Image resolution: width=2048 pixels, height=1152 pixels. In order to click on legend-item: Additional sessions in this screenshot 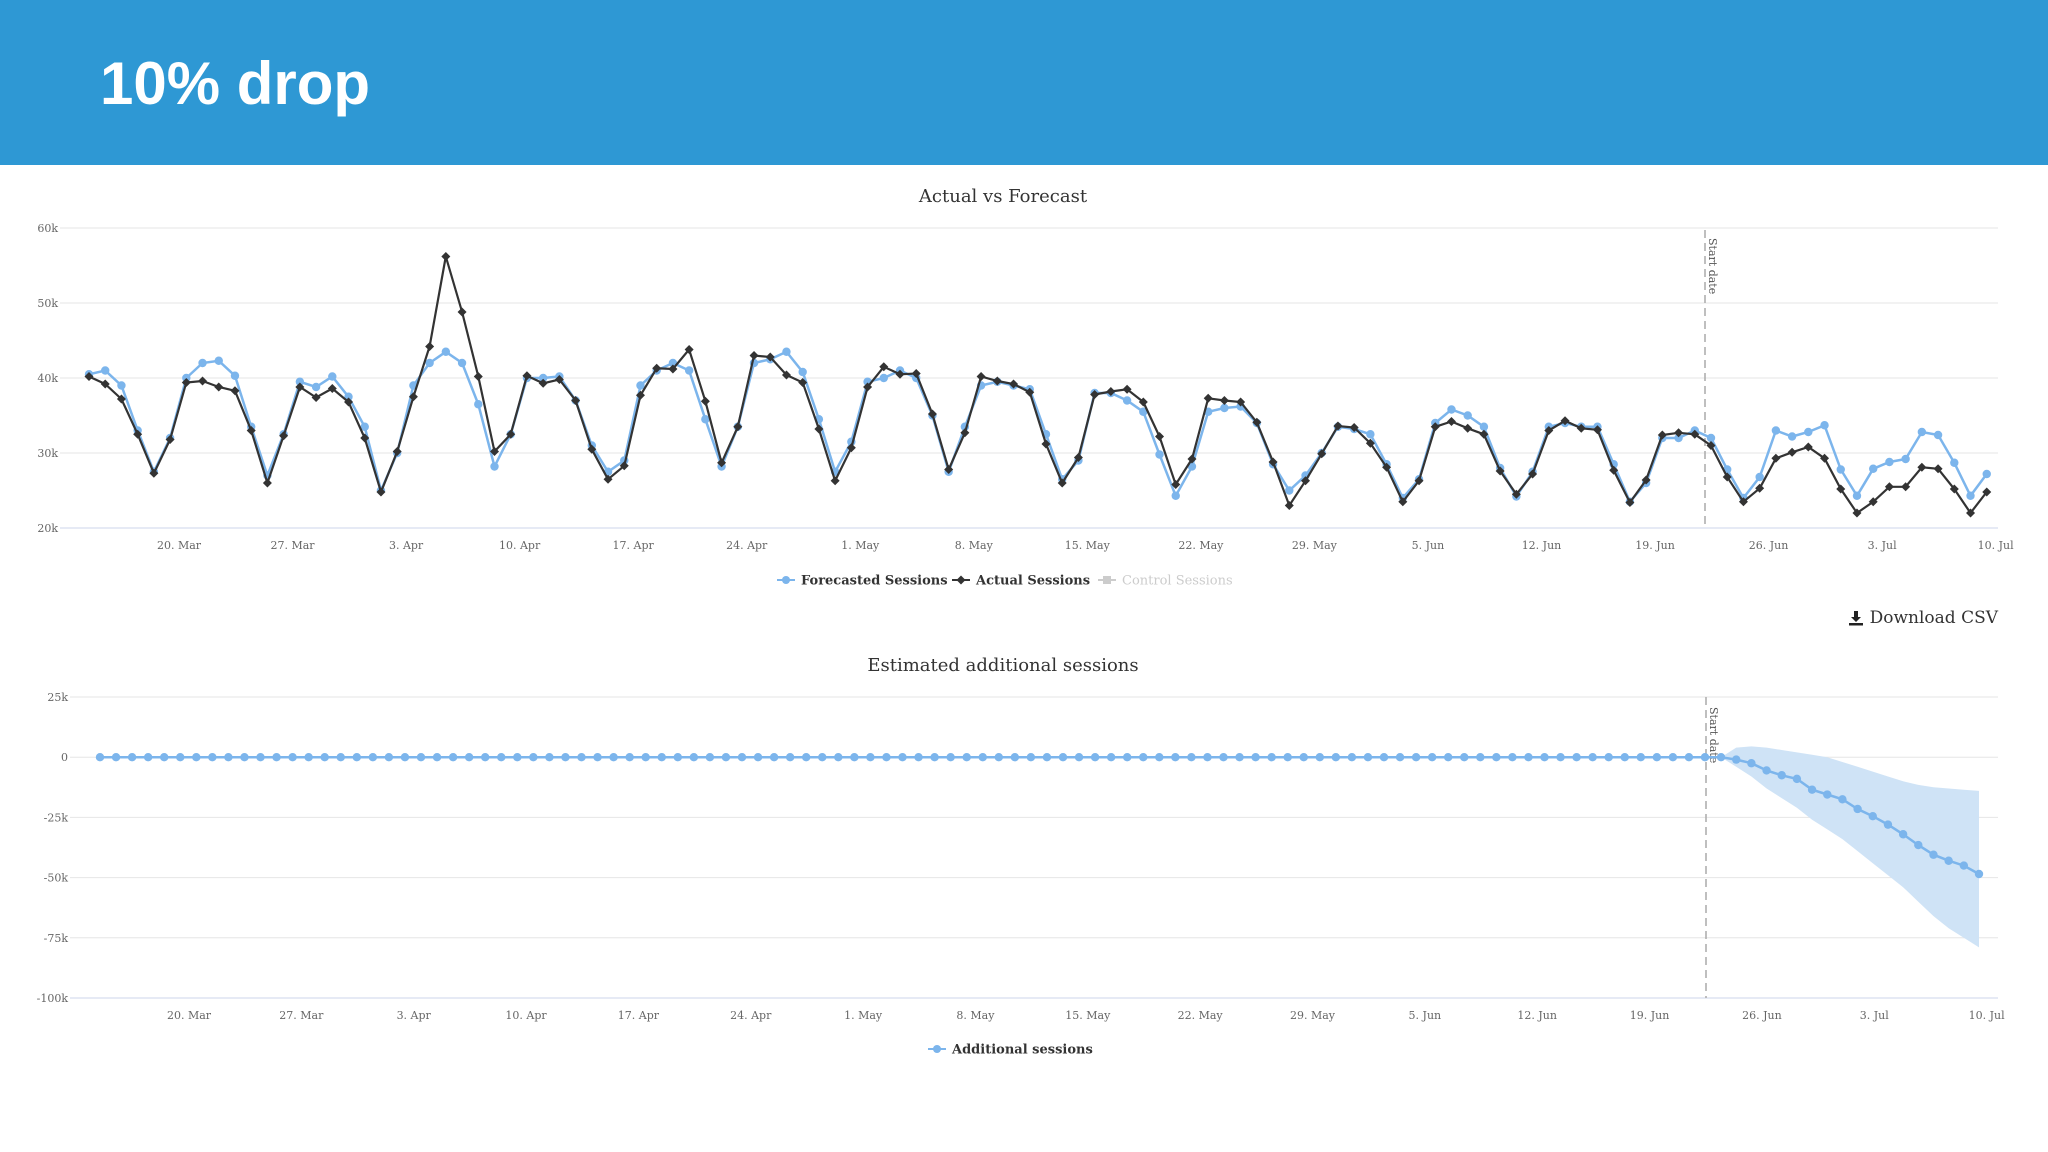, I will do `click(1010, 1050)`.